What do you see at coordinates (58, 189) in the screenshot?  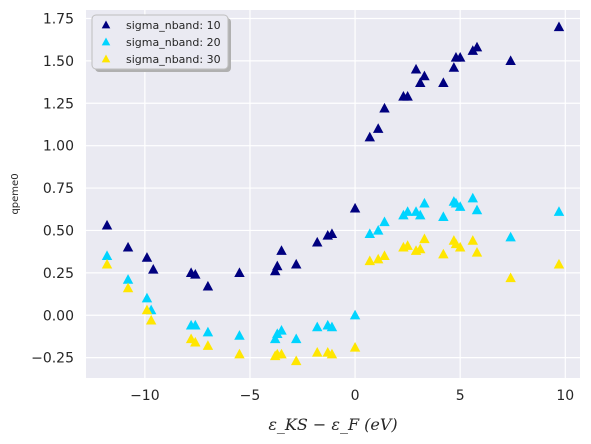 I see `y-tick-label: 0.75` at bounding box center [58, 189].